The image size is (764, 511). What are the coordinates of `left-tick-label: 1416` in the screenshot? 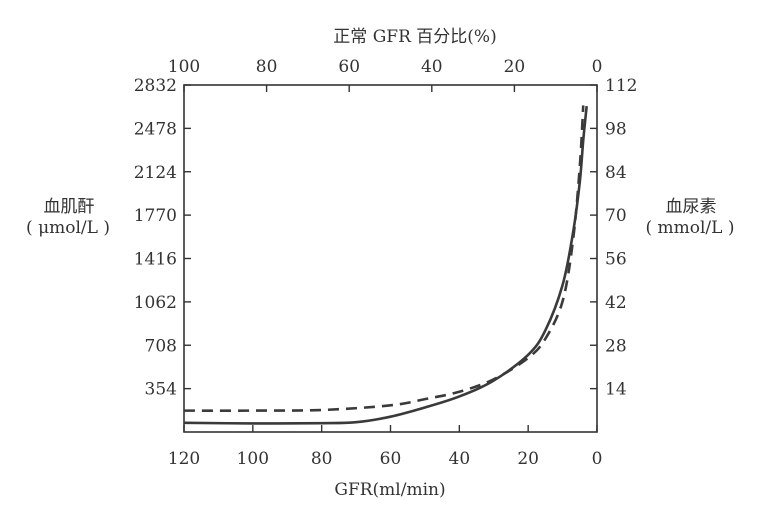 It's located at (155, 260).